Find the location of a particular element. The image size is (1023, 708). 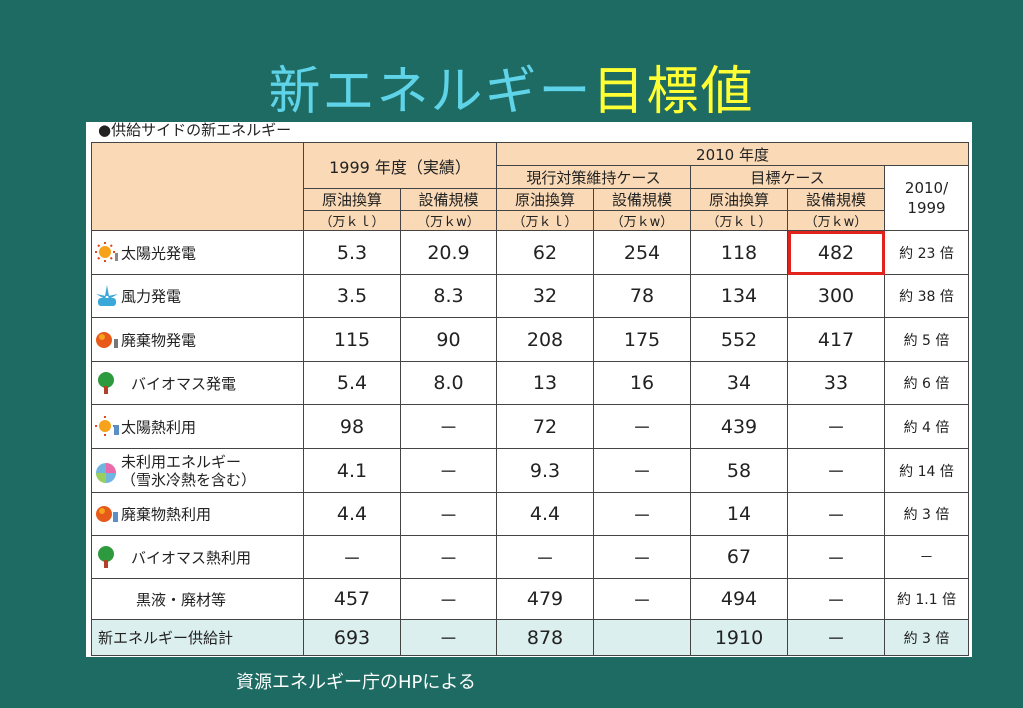

col-crude-1999: 原油換算 is located at coordinates (352, 199).